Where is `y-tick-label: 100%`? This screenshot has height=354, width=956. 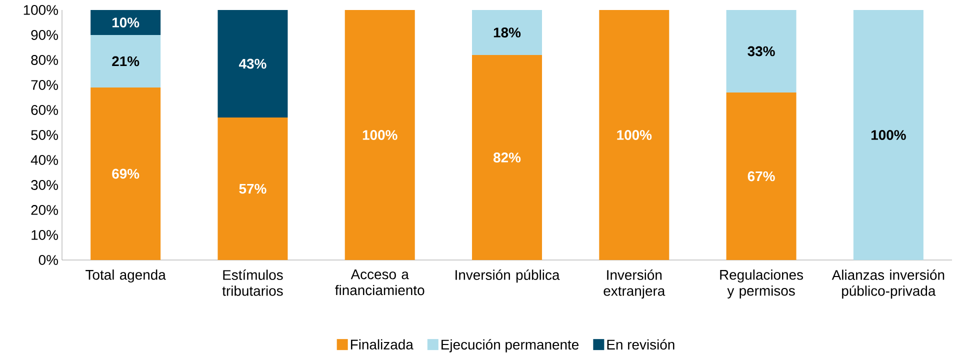
y-tick-label: 100% is located at coordinates (41, 10).